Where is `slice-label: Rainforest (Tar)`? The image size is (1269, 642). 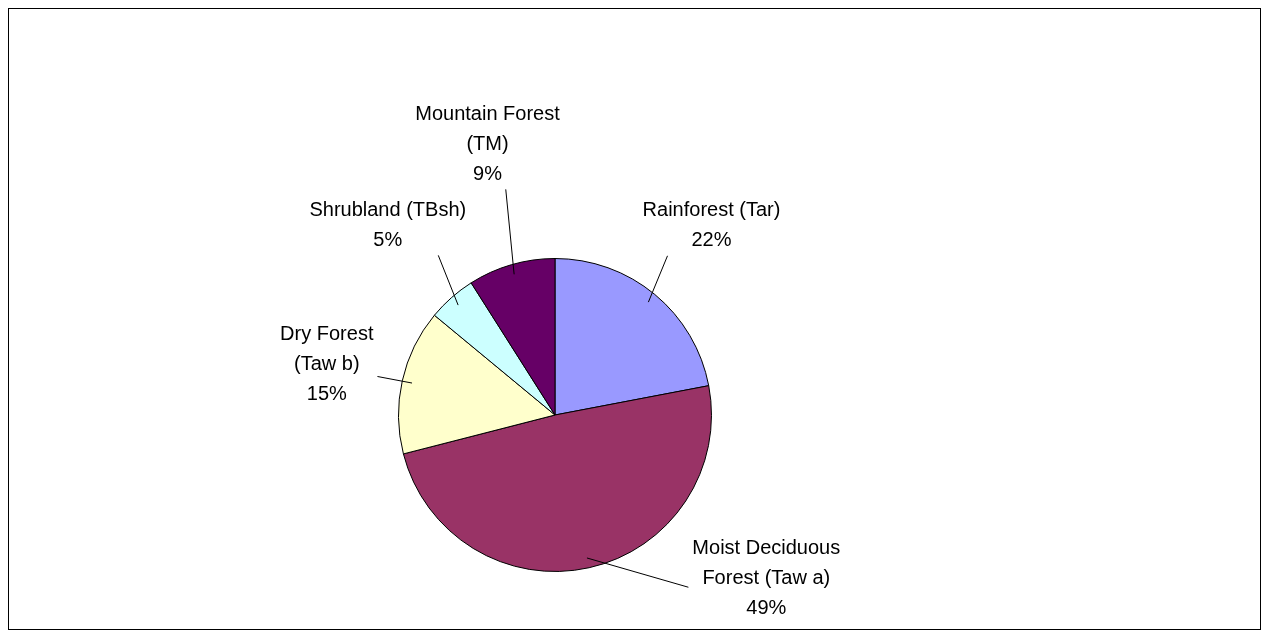 slice-label: Rainforest (Tar) is located at coordinates (711, 209).